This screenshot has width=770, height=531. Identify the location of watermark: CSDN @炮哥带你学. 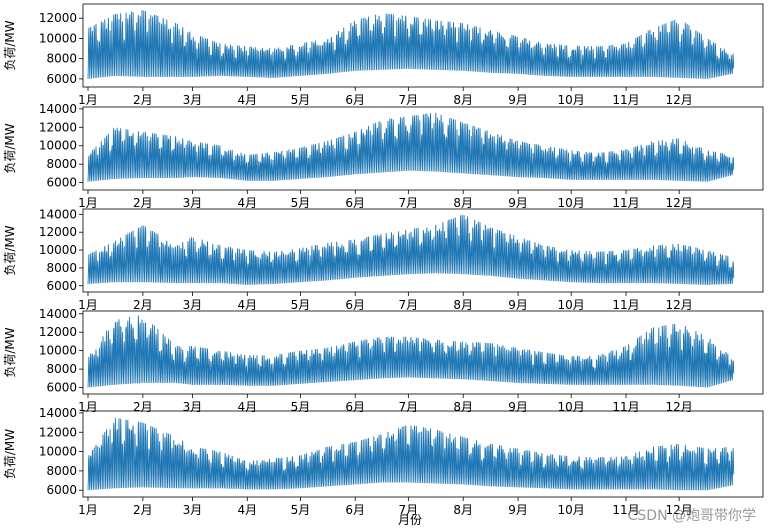
(691, 516).